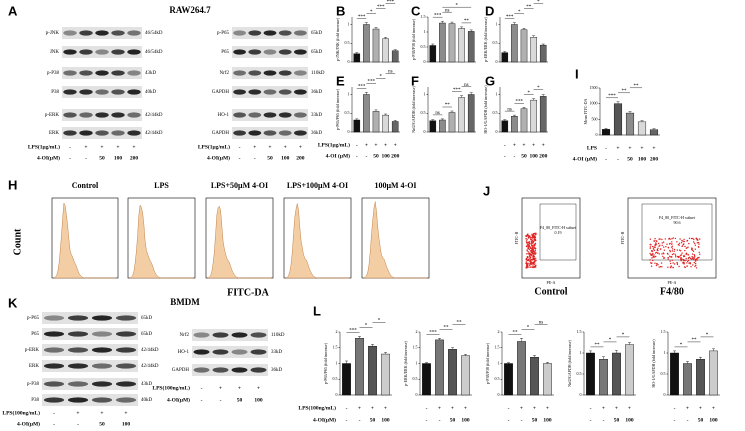 This screenshot has width=745, height=431. I want to click on y-axis-label: p-JNK/JNK (fold increase), so click(337, 39).